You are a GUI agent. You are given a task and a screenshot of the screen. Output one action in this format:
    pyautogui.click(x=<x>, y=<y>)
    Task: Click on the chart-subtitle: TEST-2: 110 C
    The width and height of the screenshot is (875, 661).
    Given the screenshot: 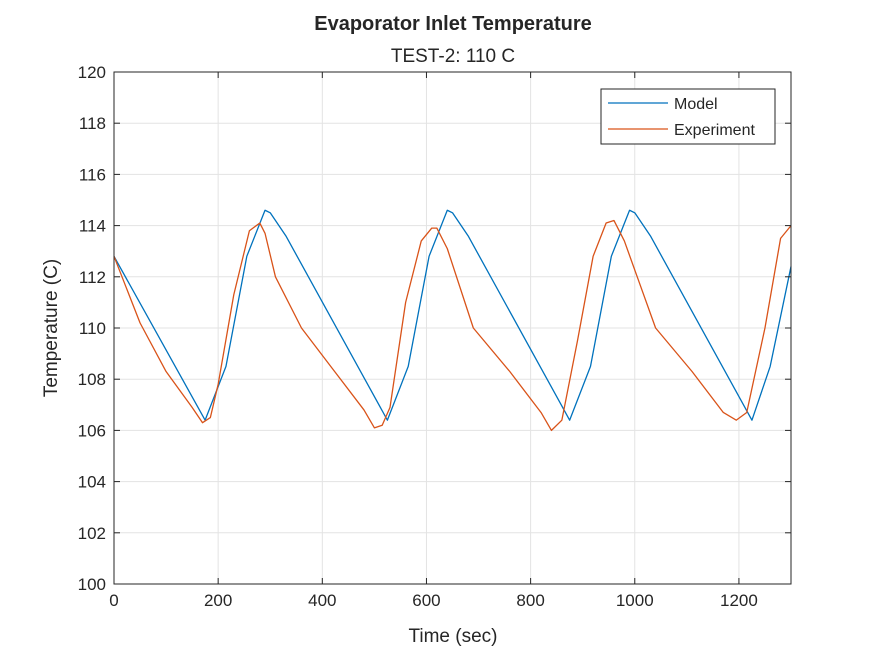 What is the action you would take?
    pyautogui.click(x=453, y=56)
    